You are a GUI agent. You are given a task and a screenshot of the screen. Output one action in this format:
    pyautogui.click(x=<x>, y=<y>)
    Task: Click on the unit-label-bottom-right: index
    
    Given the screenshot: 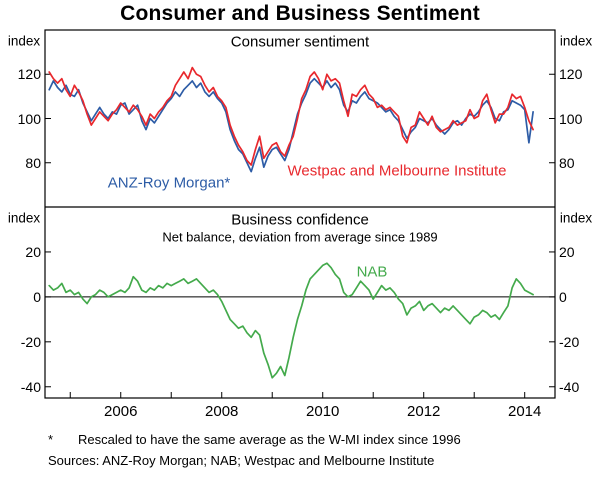 What is the action you would take?
    pyautogui.click(x=576, y=218)
    